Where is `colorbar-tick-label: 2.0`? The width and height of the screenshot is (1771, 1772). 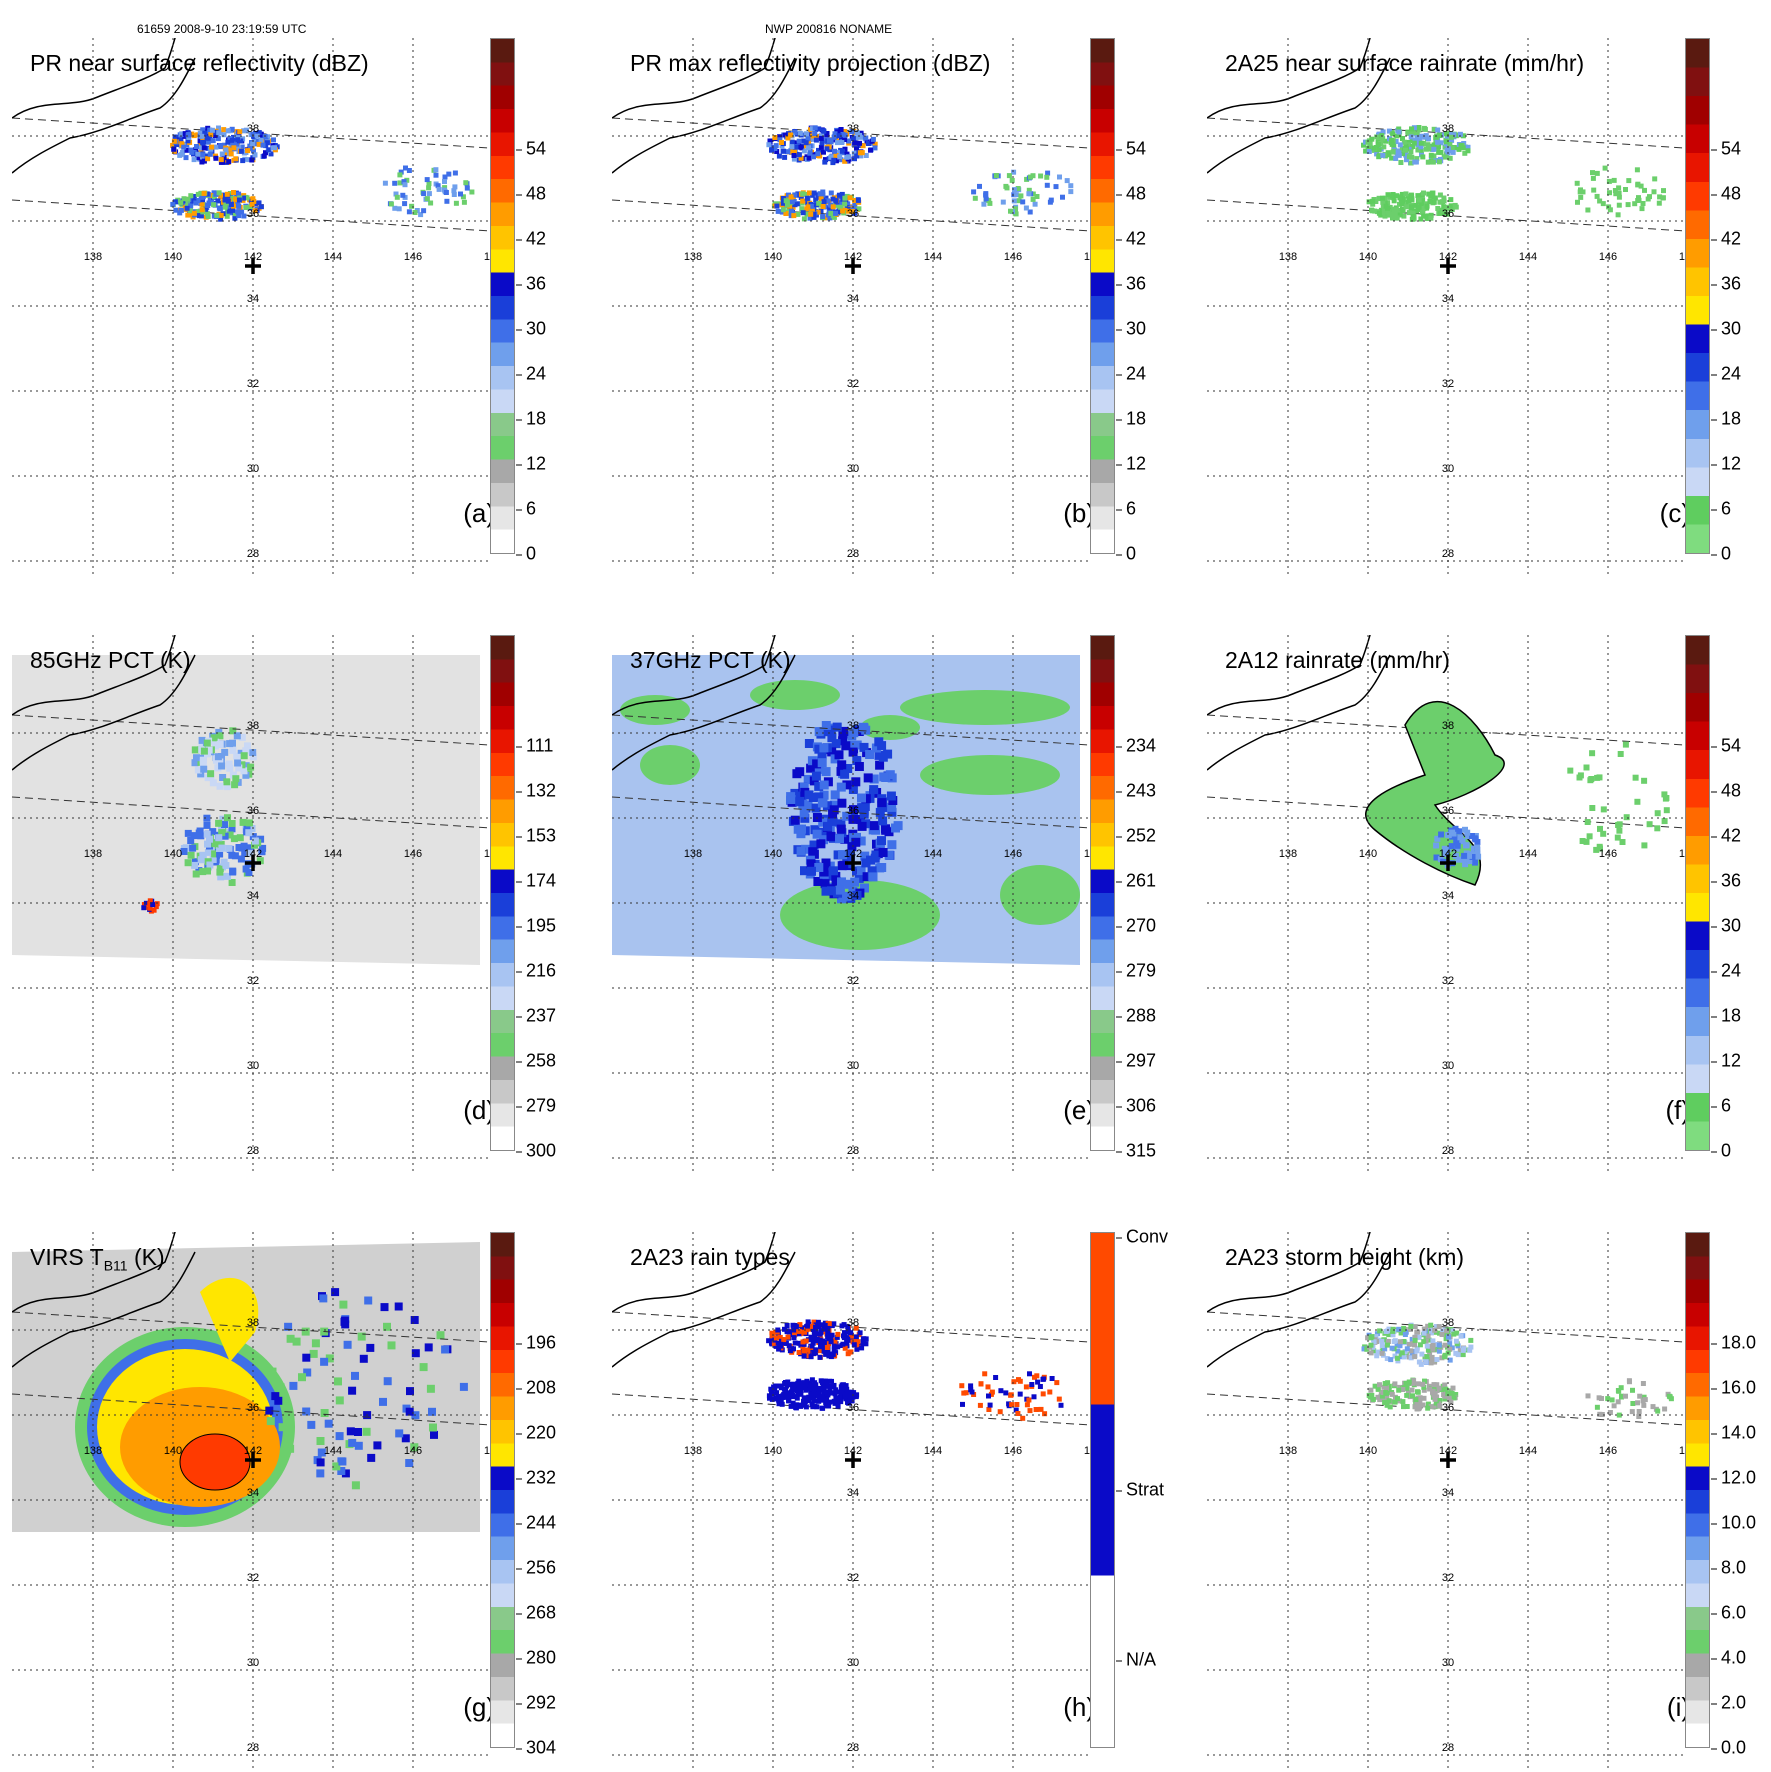 colorbar-tick-label: 2.0 is located at coordinates (1728, 1702).